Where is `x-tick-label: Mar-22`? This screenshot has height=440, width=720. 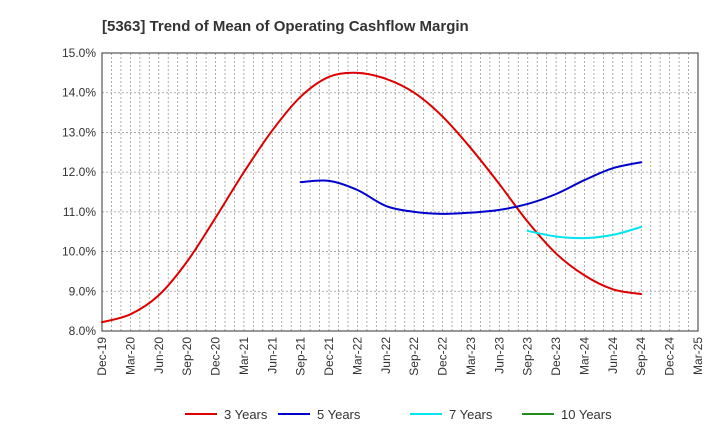 x-tick-label: Mar-22 is located at coordinates (357, 356).